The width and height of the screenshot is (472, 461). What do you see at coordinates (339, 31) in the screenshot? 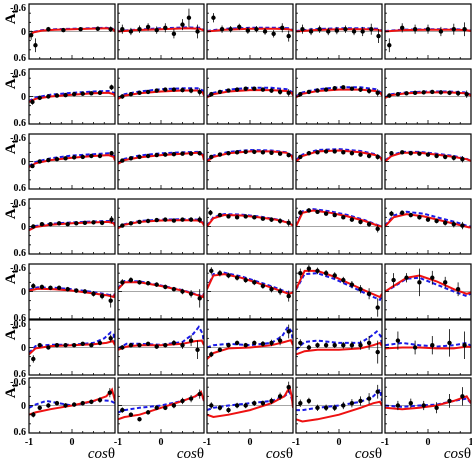
I see `panel-r0-c3` at bounding box center [339, 31].